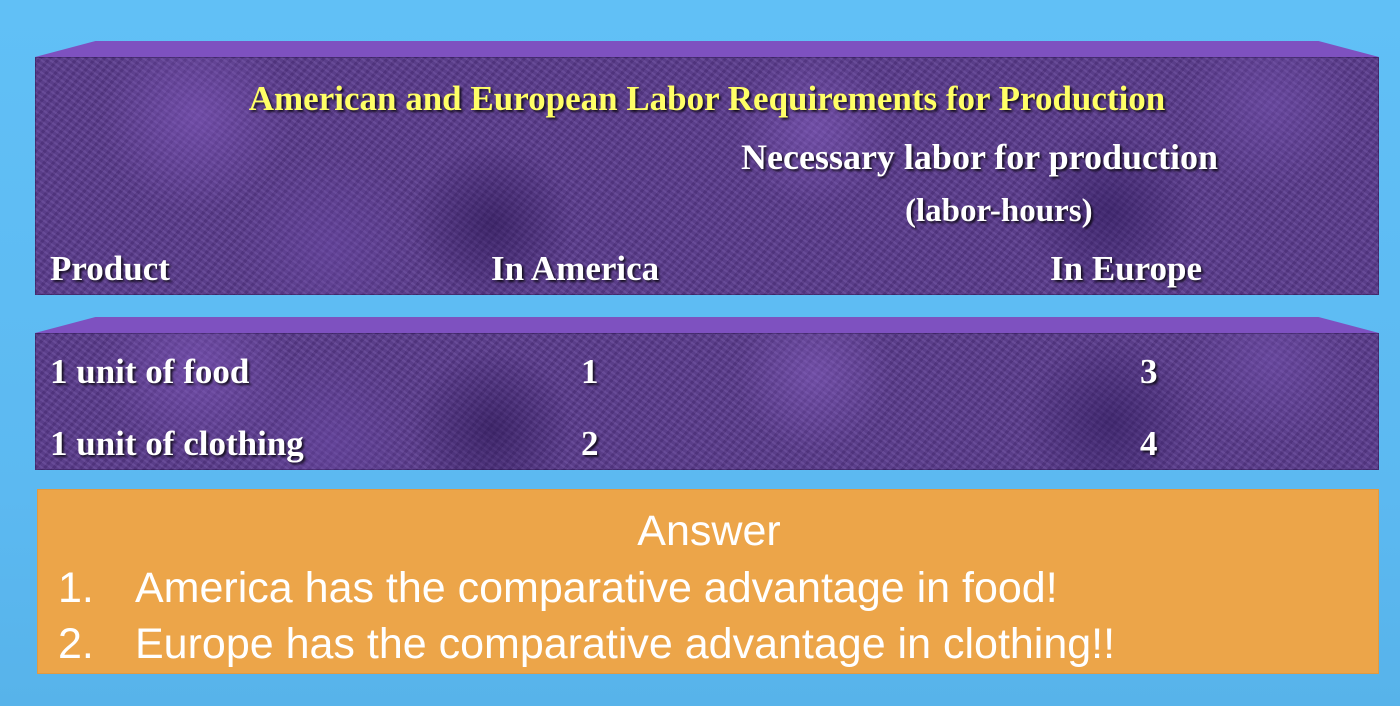  I want to click on answer-heading: Answer, so click(709, 531).